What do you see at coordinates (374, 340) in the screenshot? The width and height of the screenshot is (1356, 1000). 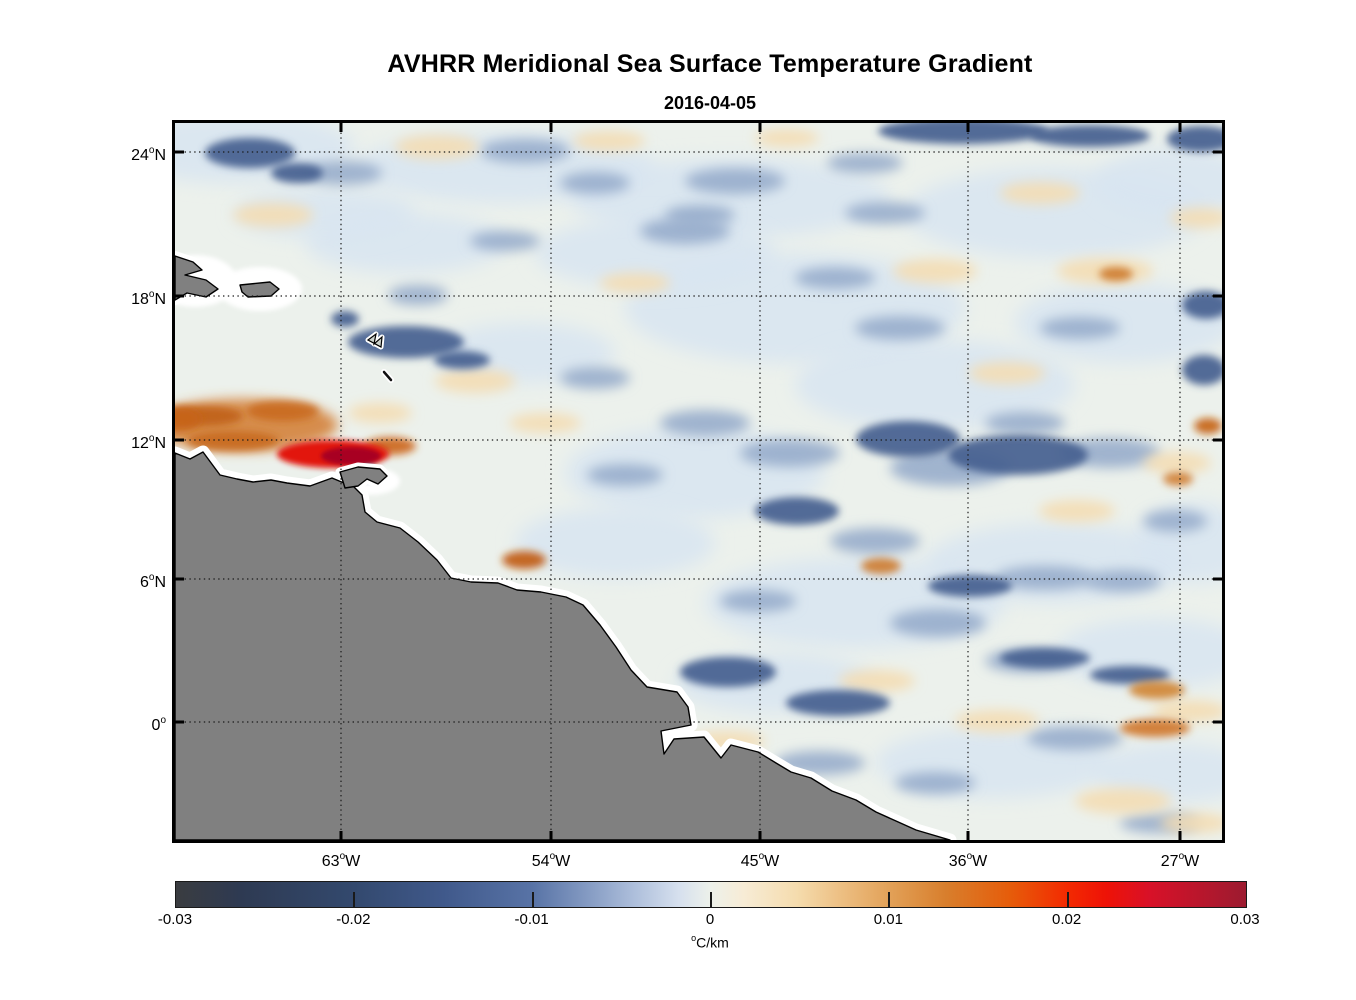 I see `guadeloupe-island-outline` at bounding box center [374, 340].